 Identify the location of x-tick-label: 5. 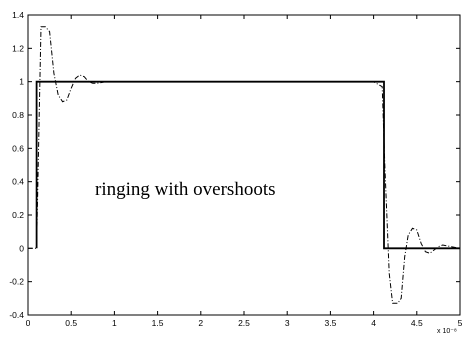
(460, 323).